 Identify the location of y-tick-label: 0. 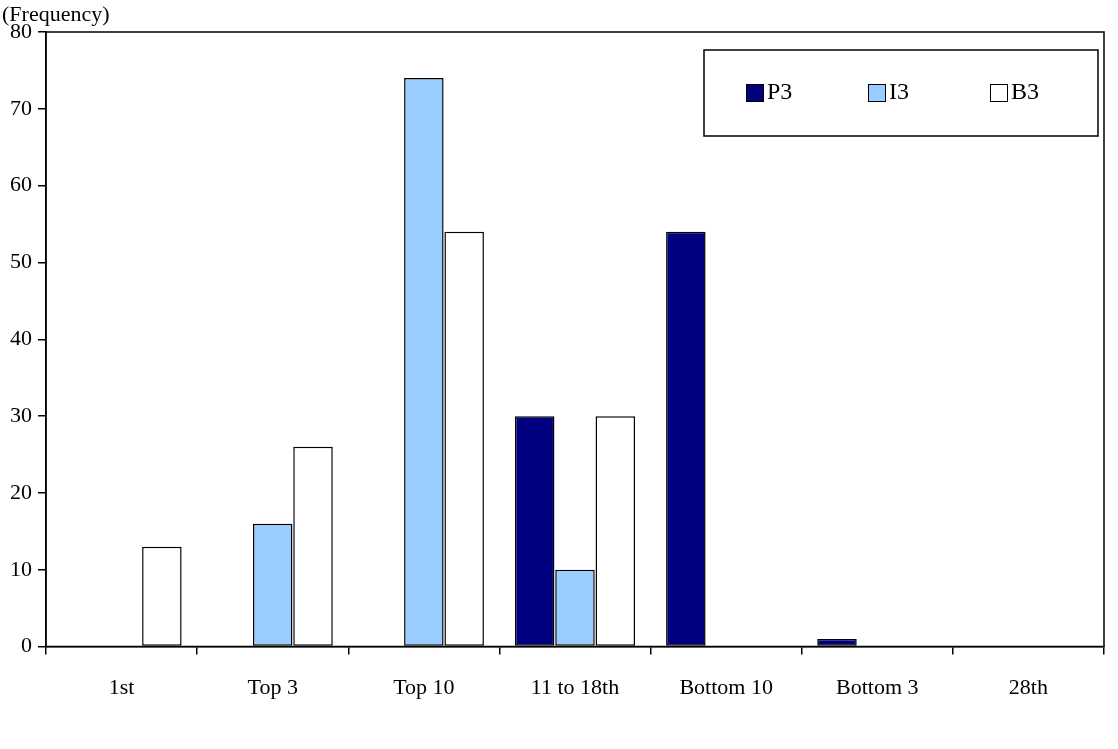
(26, 645).